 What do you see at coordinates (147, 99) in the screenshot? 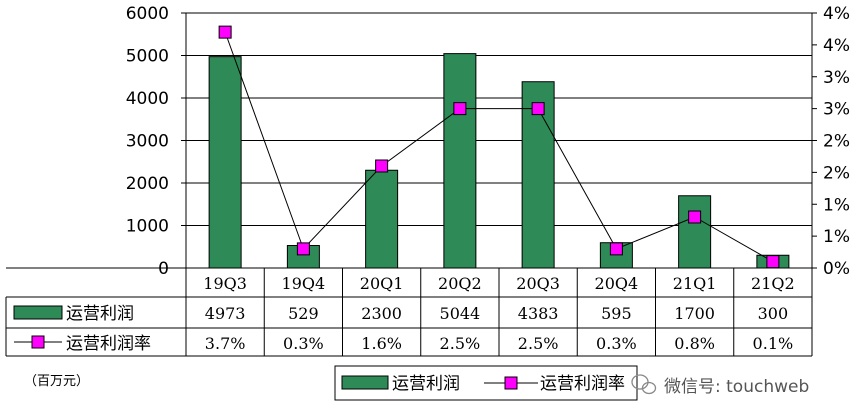
I see `y-left-tick-label: 4000` at bounding box center [147, 99].